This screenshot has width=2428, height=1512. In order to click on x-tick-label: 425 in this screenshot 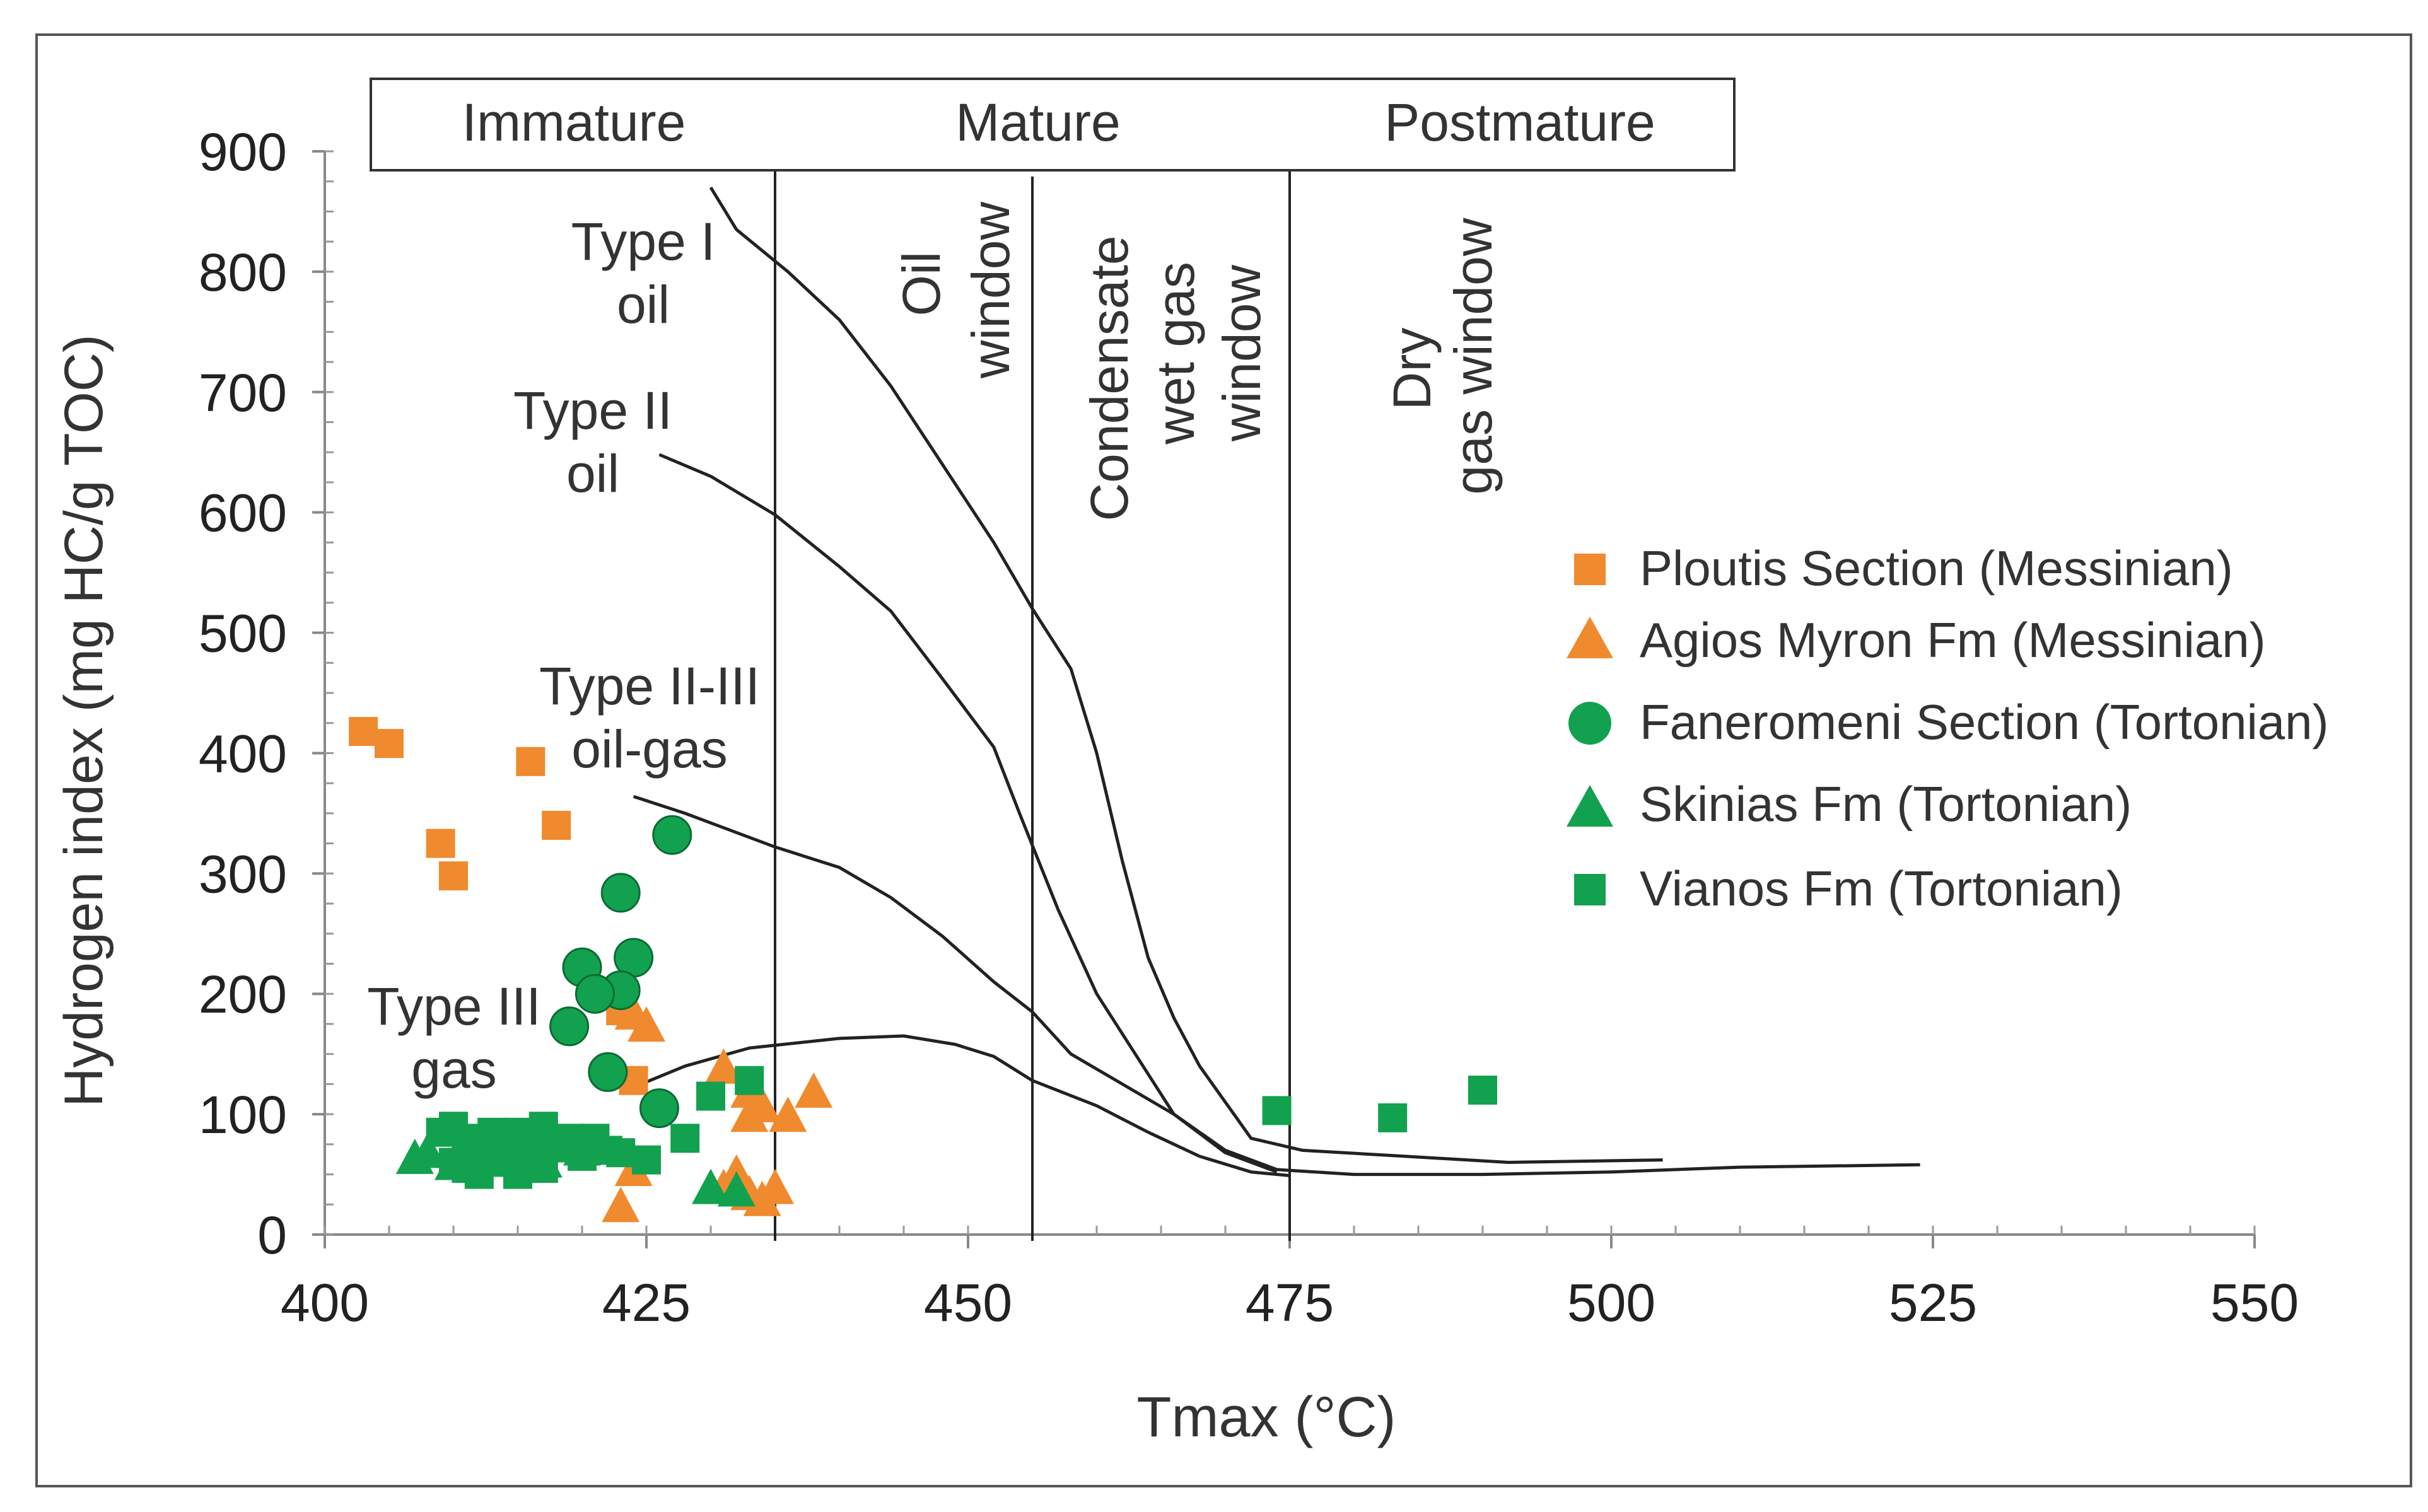, I will do `click(646, 1303)`.